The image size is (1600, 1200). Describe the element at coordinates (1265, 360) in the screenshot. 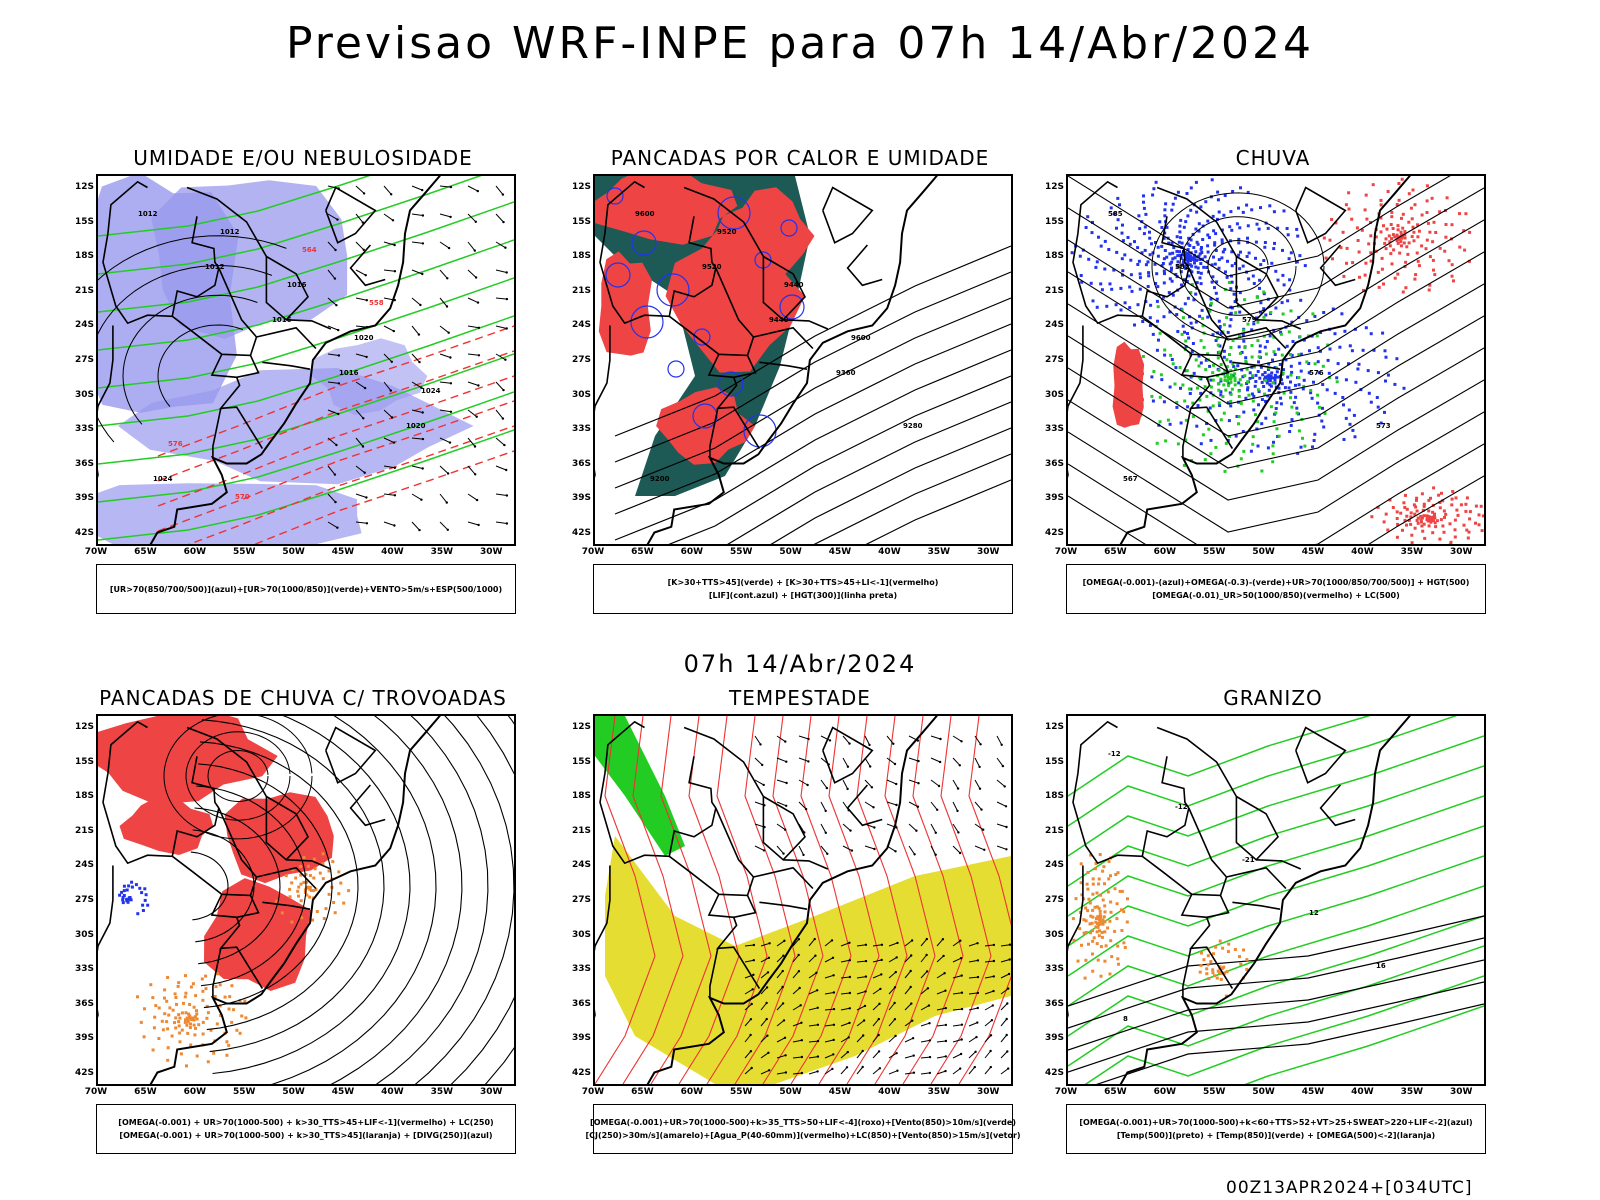

I see `east-coastline` at that location.